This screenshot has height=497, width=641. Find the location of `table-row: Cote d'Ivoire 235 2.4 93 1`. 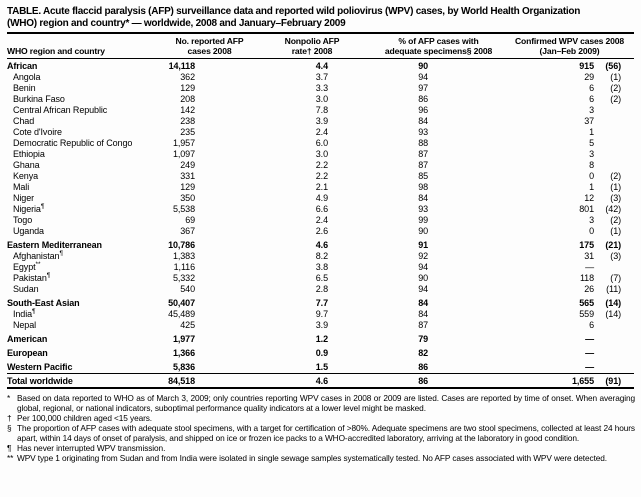

table-row: Cote d'Ivoire 235 2.4 93 1 is located at coordinates (320, 132).